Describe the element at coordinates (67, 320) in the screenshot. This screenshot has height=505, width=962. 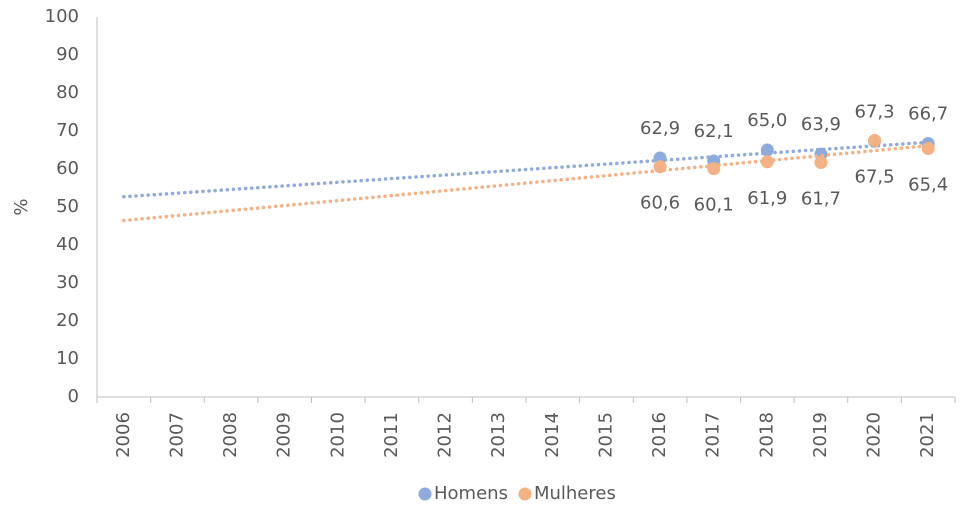
I see `y-tick-label: 20` at that location.